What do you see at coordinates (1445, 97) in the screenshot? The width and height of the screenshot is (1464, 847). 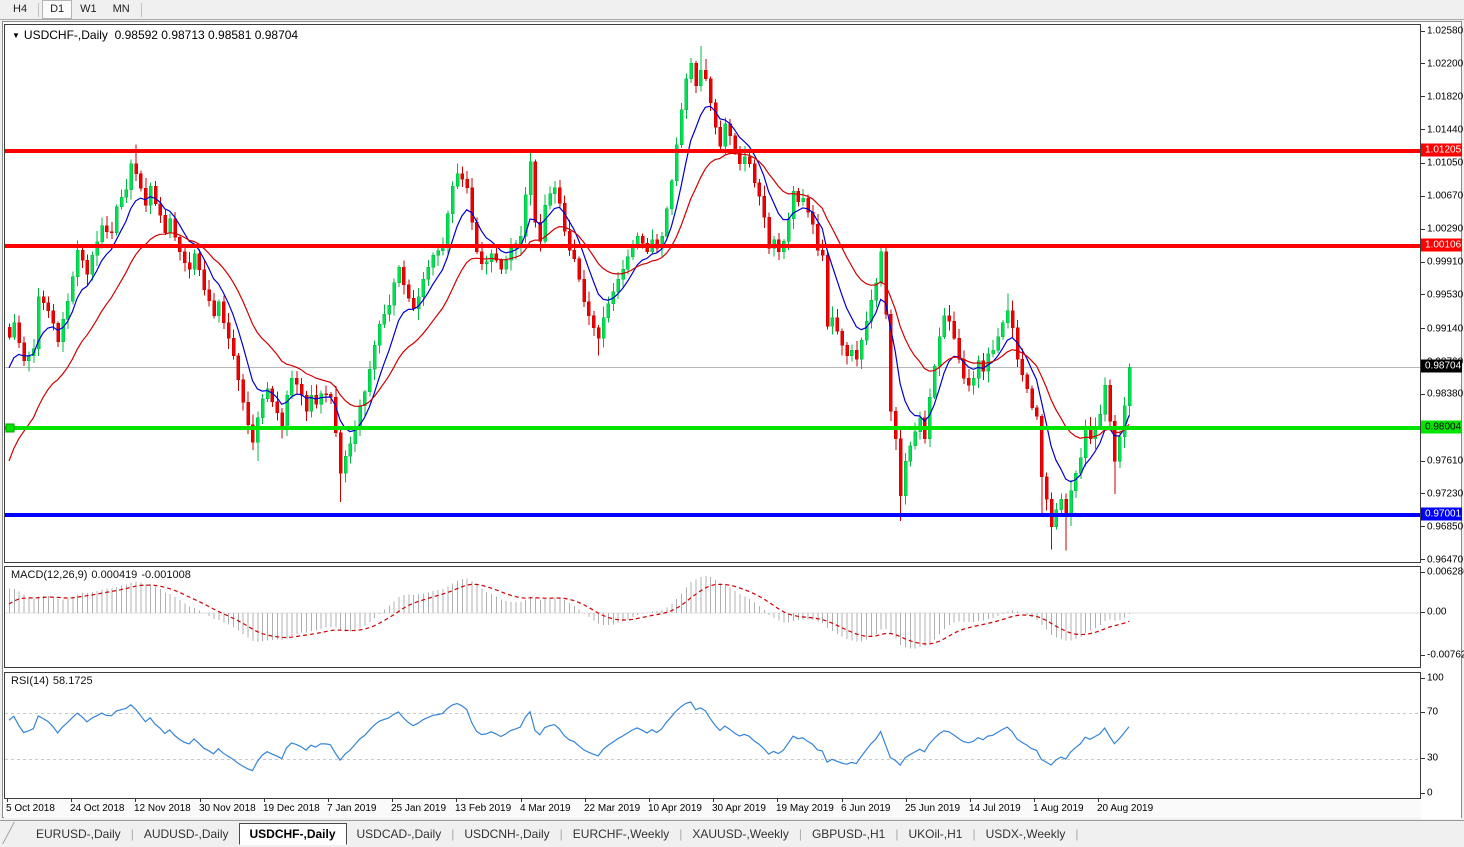 I see `price-tick-label: 1.01820` at bounding box center [1445, 97].